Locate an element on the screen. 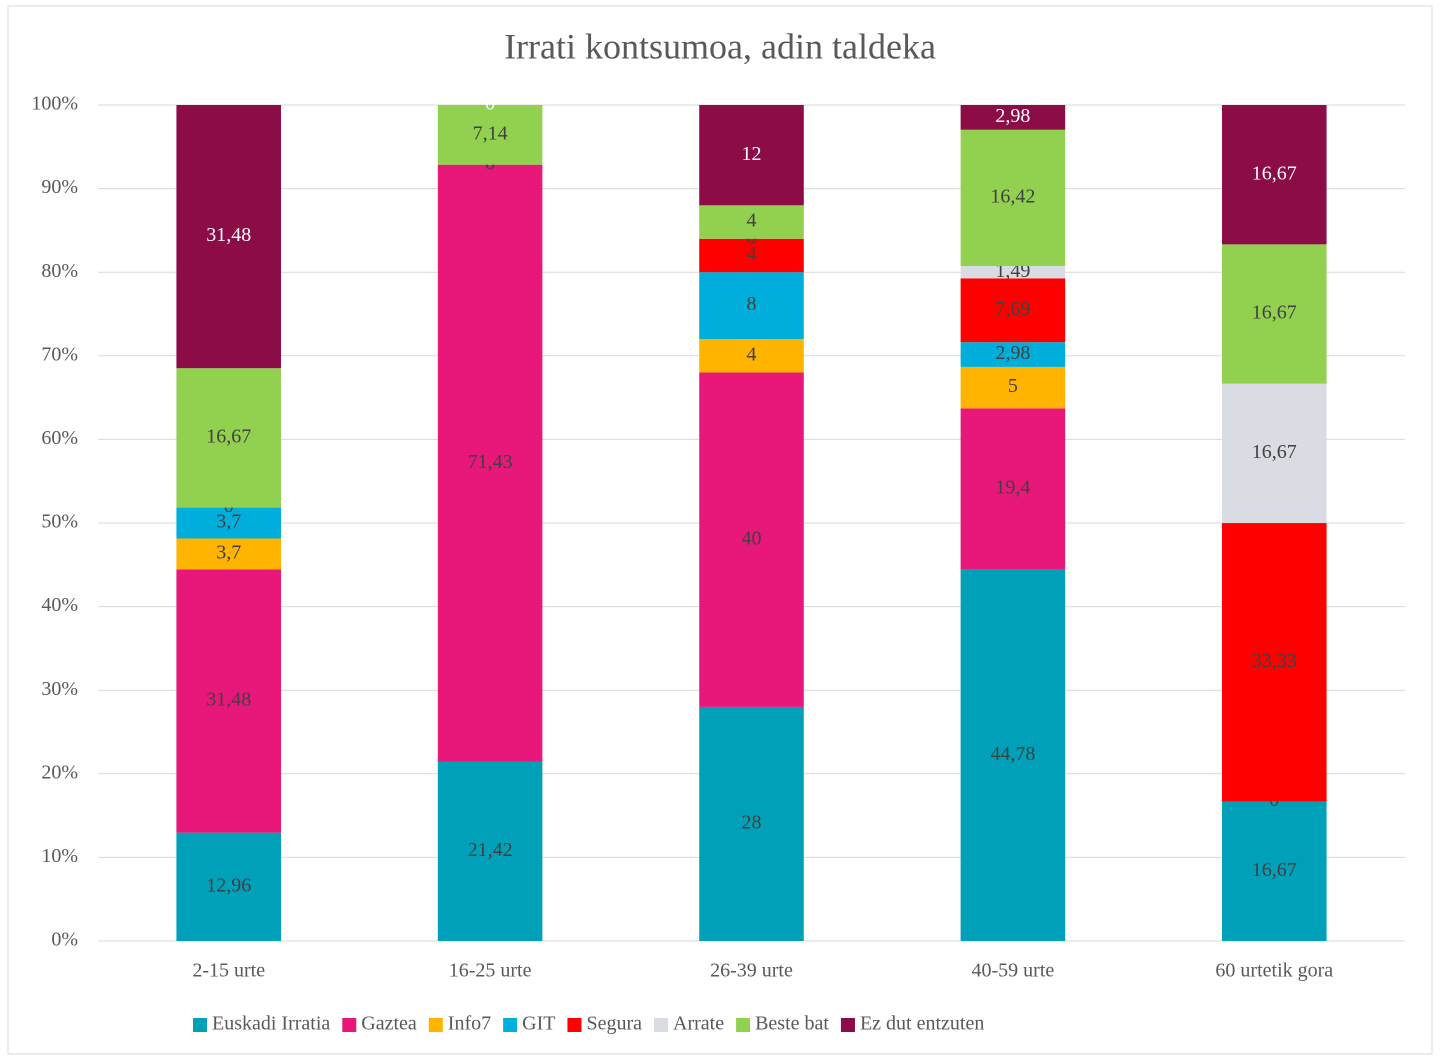 This screenshot has height=1059, width=1440. y-tick-label: 40% is located at coordinates (59, 605).